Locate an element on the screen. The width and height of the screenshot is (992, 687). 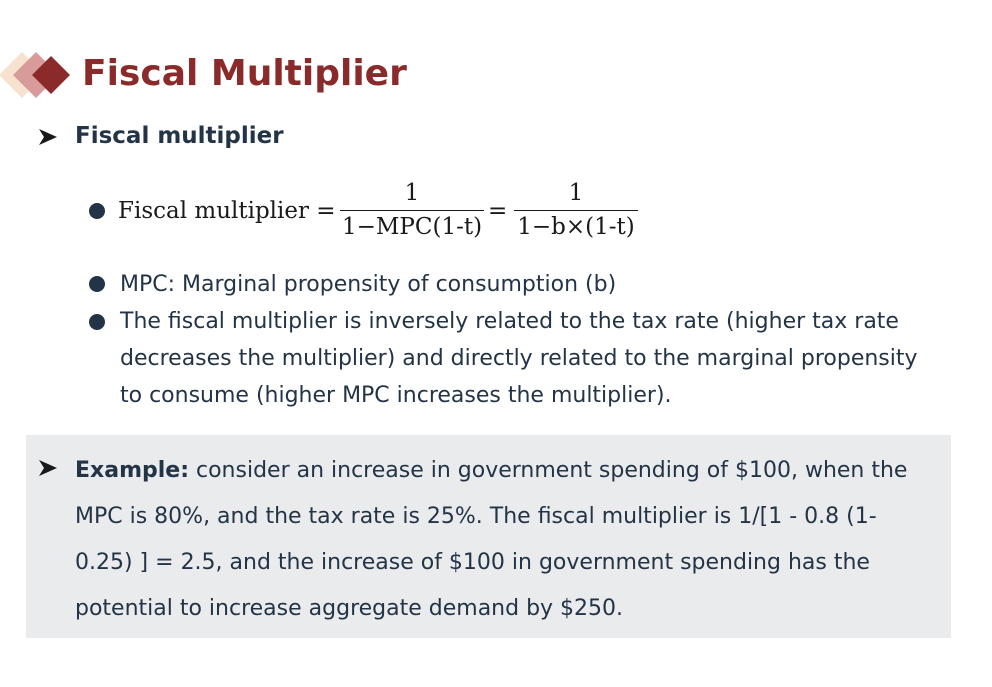
fraction-2-numerator: 1 is located at coordinates (576, 193).